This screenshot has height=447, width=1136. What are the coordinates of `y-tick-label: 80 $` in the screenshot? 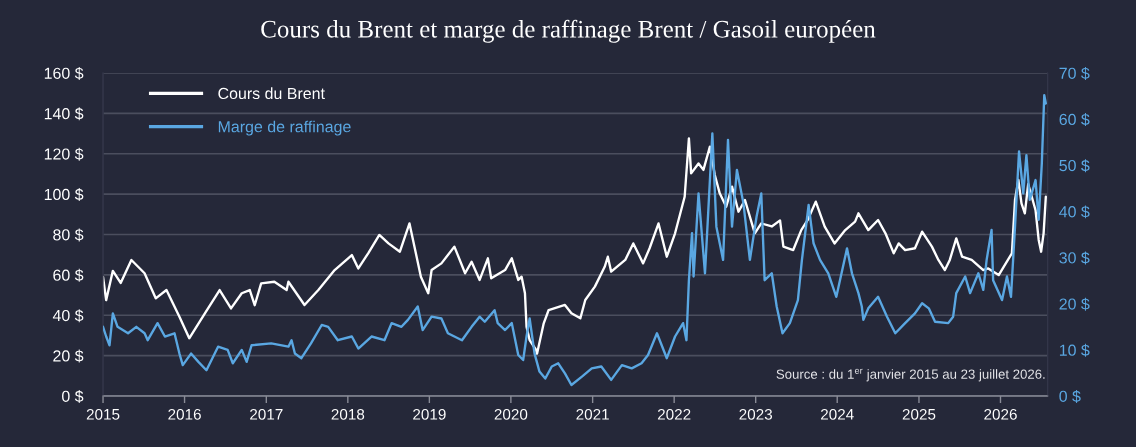 It's located at (68, 235).